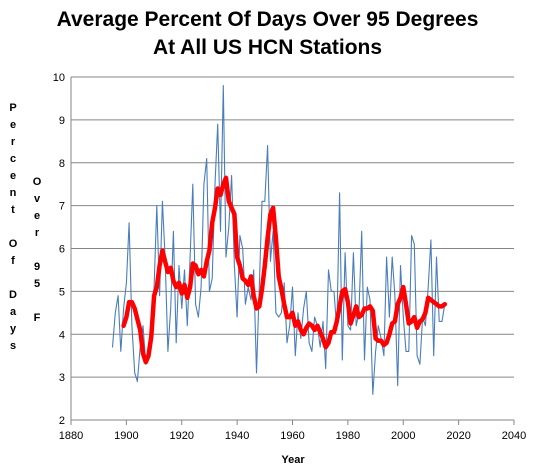  What do you see at coordinates (13, 210) in the screenshot?
I see `y-label-letter: t` at bounding box center [13, 210].